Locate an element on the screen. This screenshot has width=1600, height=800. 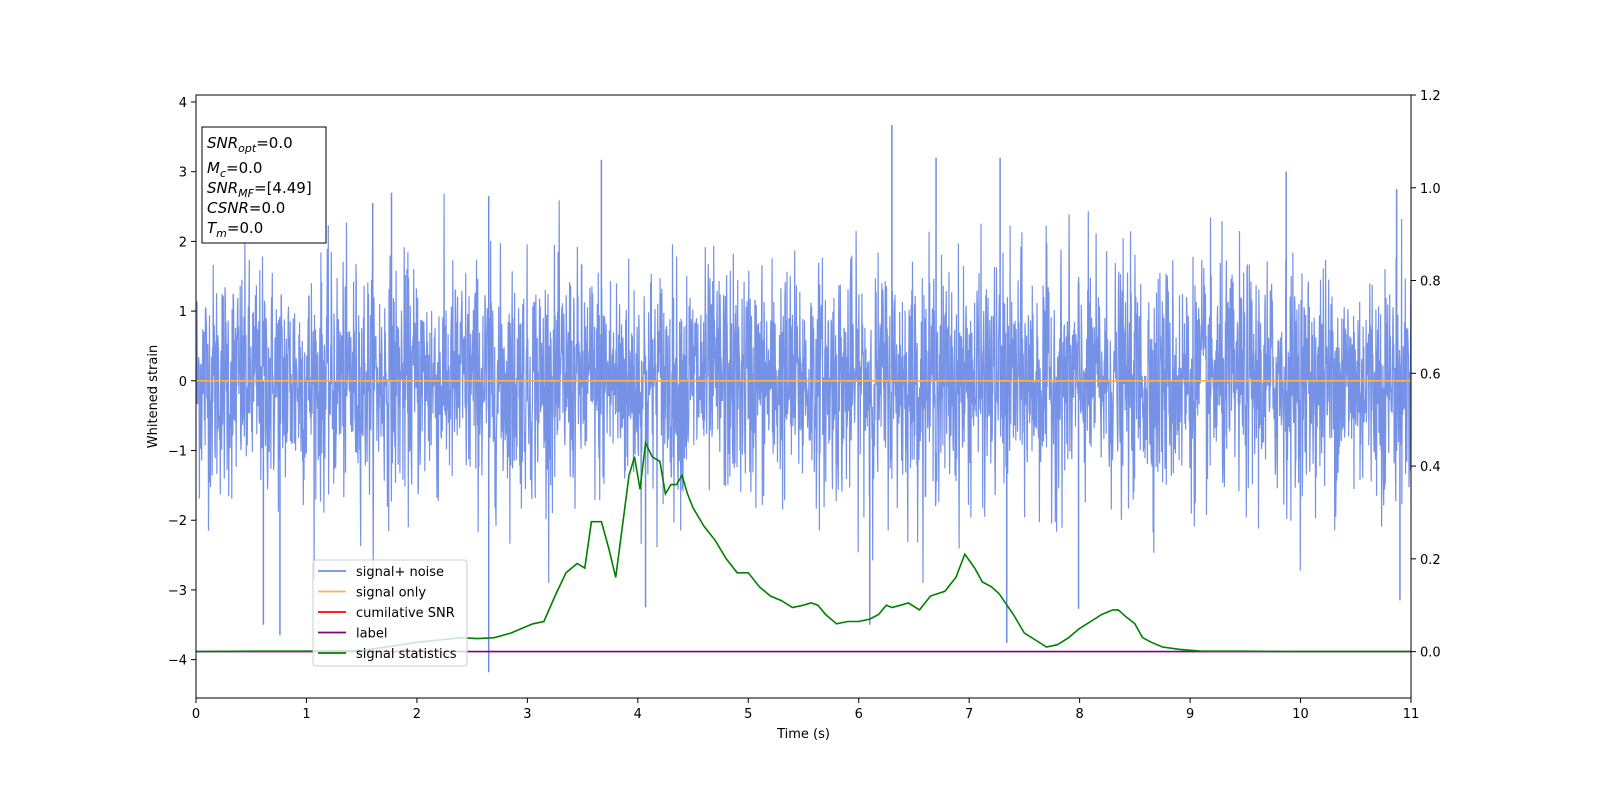
x-tick-label: 5 is located at coordinates (748, 714).